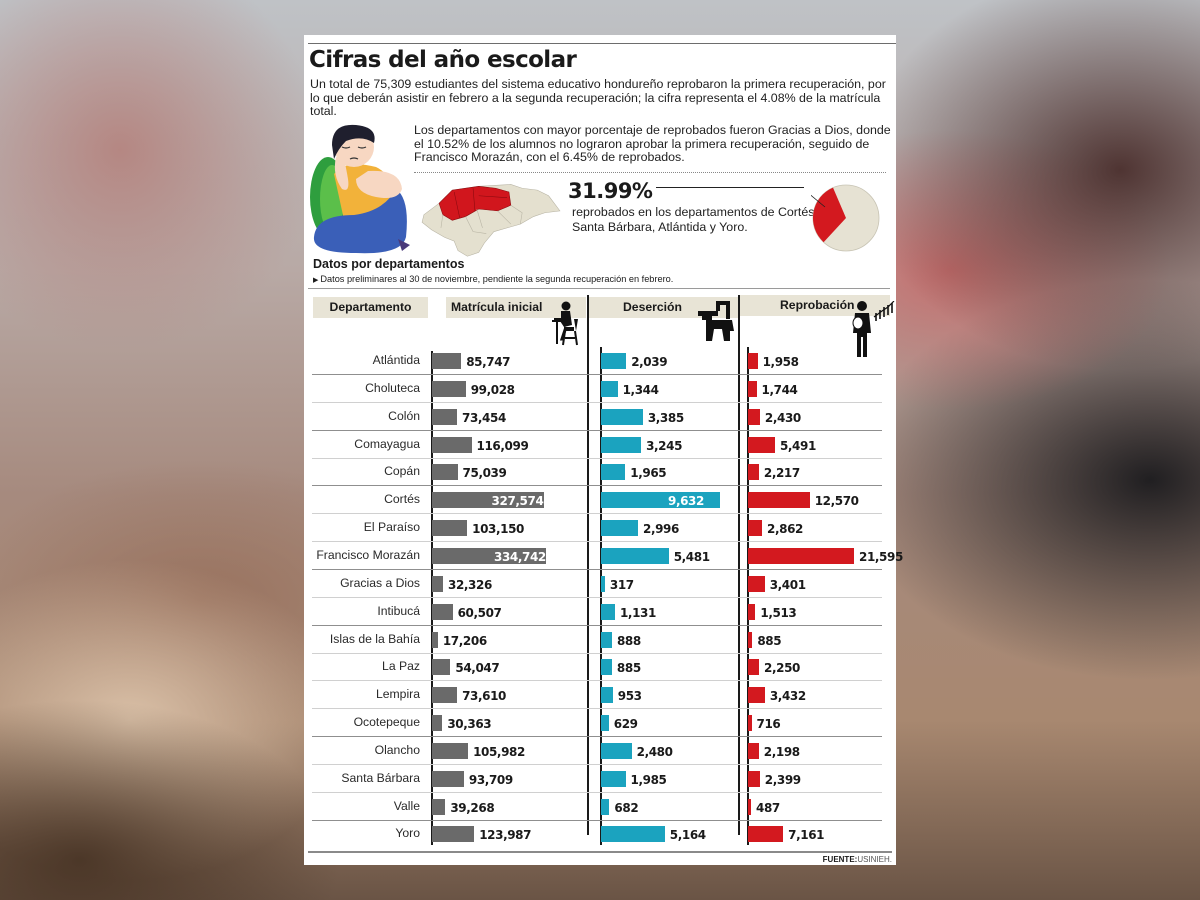  What do you see at coordinates (686, 501) in the screenshot?
I see `value-label-desercion: 9,632` at bounding box center [686, 501].